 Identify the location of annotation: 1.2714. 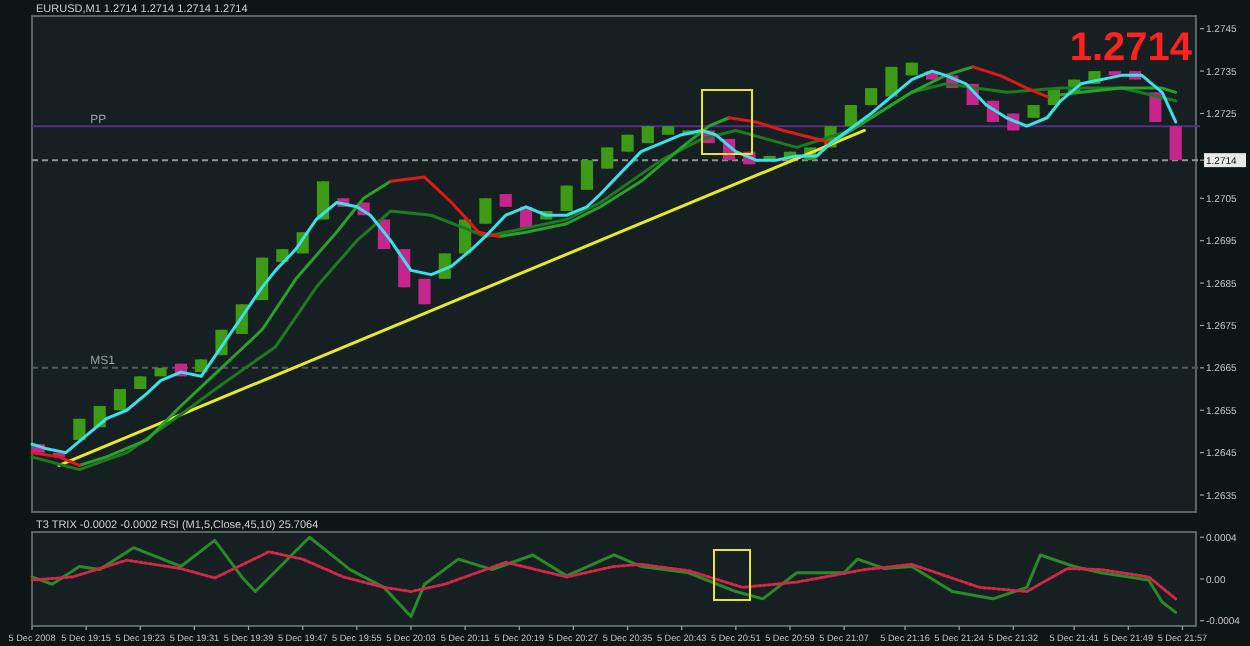
(1131, 48).